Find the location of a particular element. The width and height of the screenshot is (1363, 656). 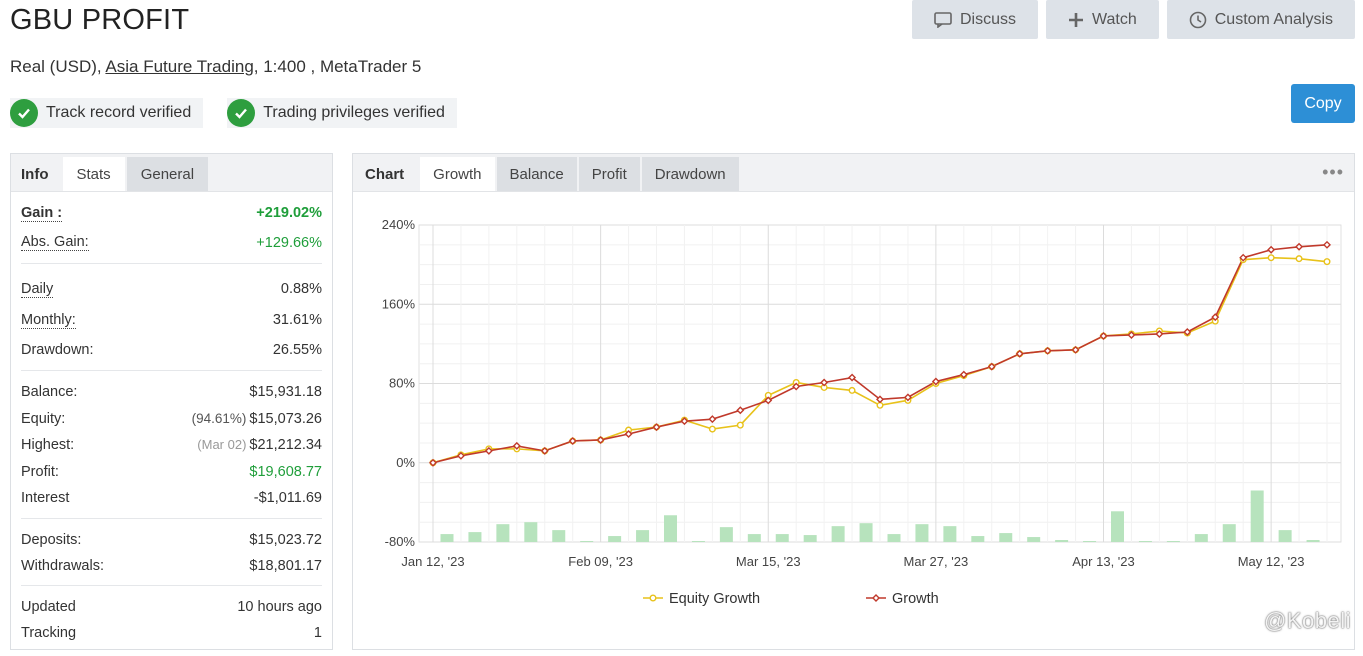

abs-gain-row: Abs. Gain: +129.66% is located at coordinates (171, 240).